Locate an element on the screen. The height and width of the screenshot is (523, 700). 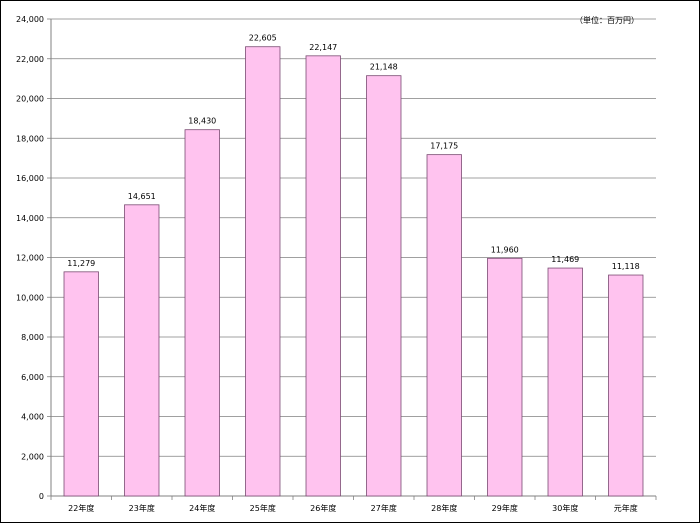
unit-label: （単位：百万円） is located at coordinates (607, 20).